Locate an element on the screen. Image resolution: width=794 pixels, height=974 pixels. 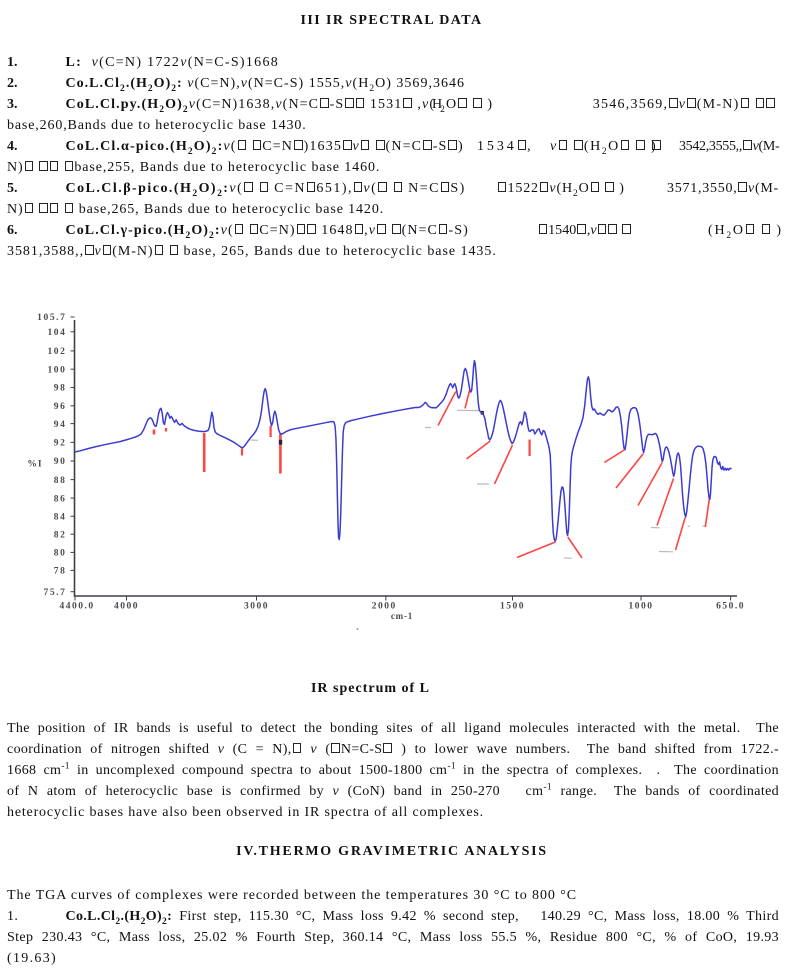
svg-text: 75.7 is located at coordinates (54, 593).